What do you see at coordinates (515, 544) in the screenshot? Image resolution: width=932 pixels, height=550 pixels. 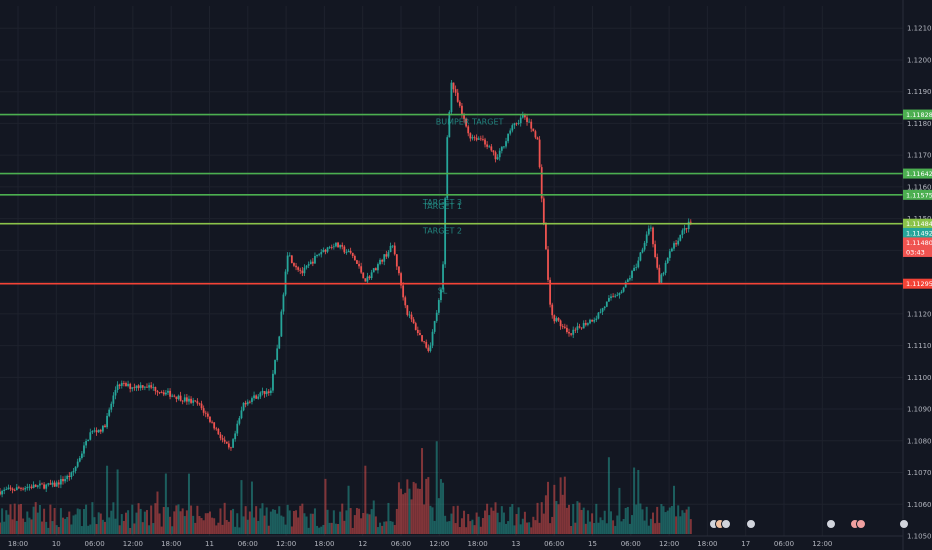 I see `time-tick-label: 13` at bounding box center [515, 544].